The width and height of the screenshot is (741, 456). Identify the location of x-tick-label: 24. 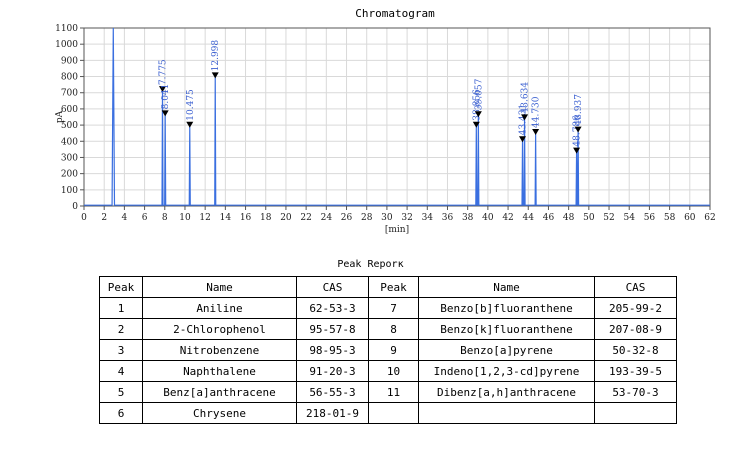
(327, 218).